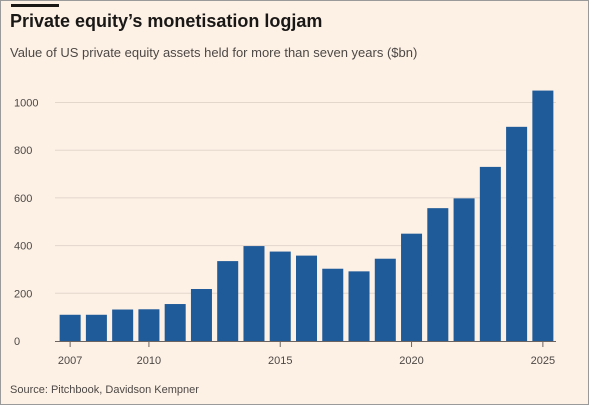 The image size is (589, 405). Describe the element at coordinates (23, 151) in the screenshot. I see `y-tick-label: 800` at that location.